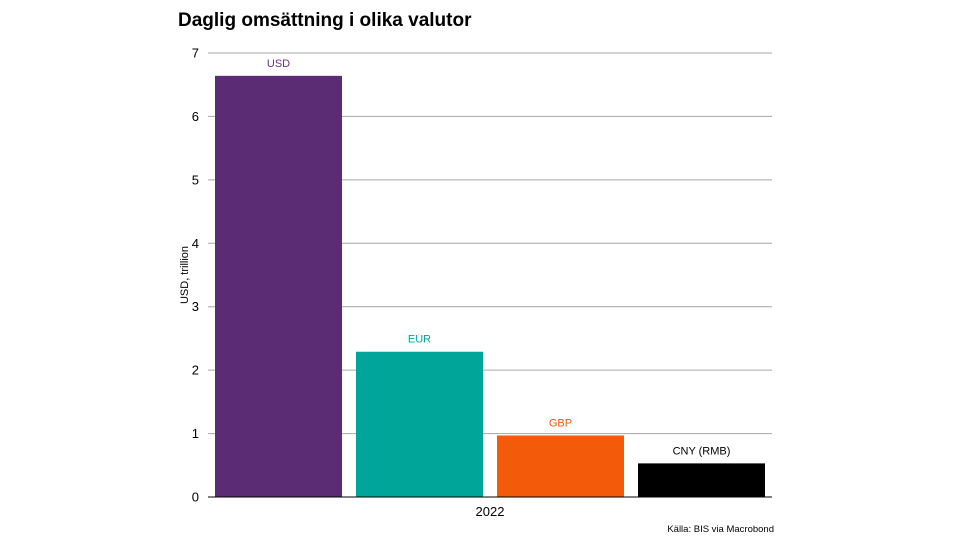 Image resolution: width=960 pixels, height=540 pixels. What do you see at coordinates (195, 243) in the screenshot?
I see `y-tick-label: 4` at bounding box center [195, 243].